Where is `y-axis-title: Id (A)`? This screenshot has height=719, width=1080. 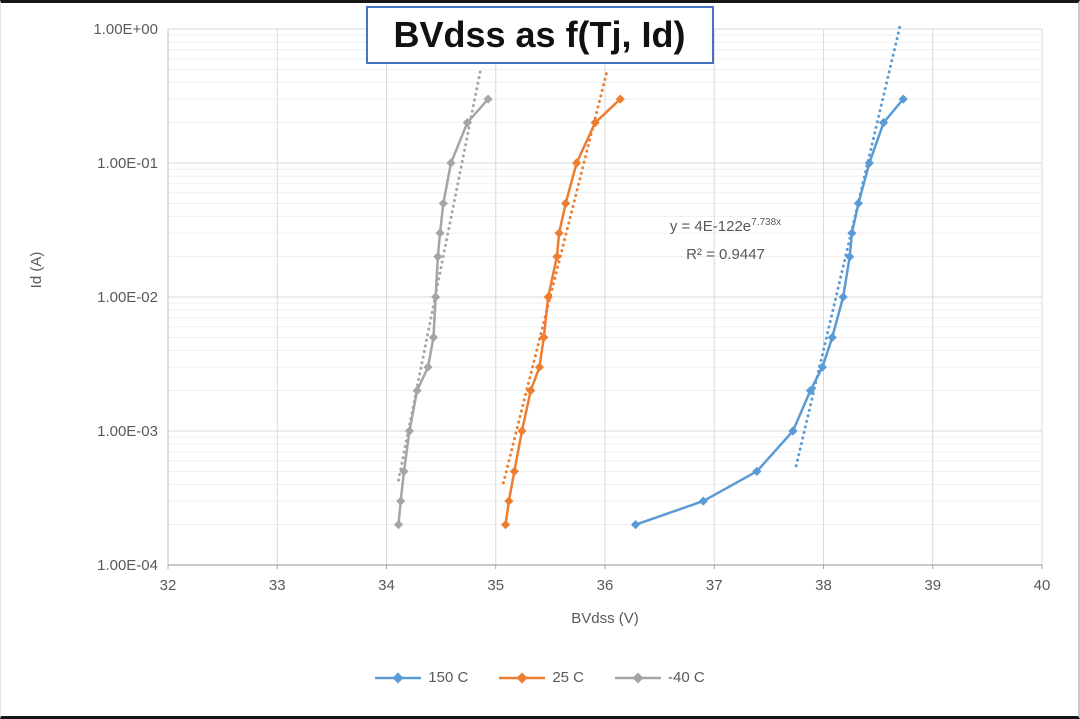 y-axis-title: Id (A) is located at coordinates (36, 270).